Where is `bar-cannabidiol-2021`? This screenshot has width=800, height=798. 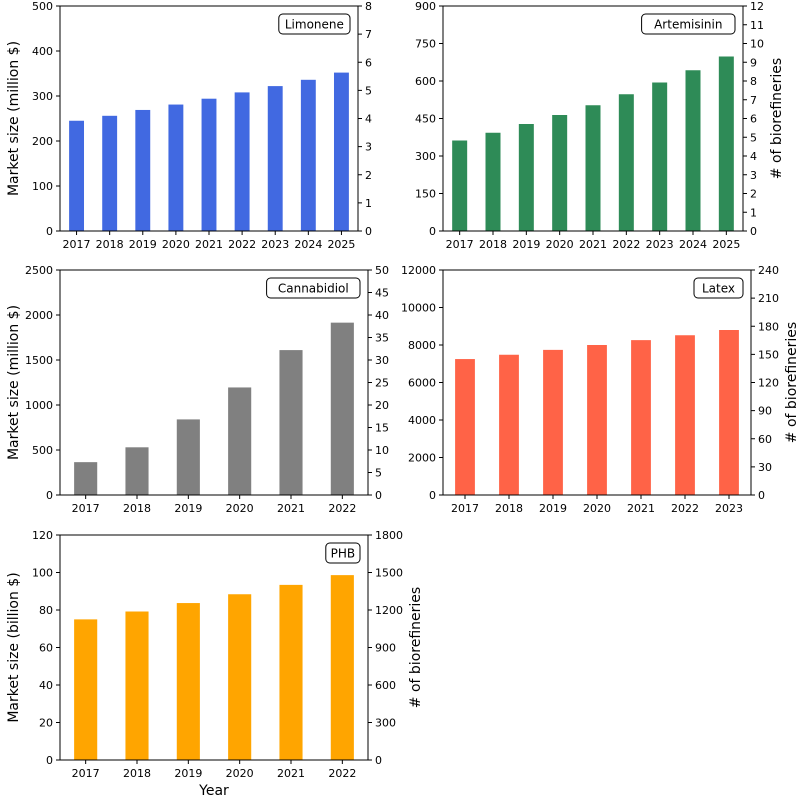
bar-cannabidiol-2021 is located at coordinates (291, 422).